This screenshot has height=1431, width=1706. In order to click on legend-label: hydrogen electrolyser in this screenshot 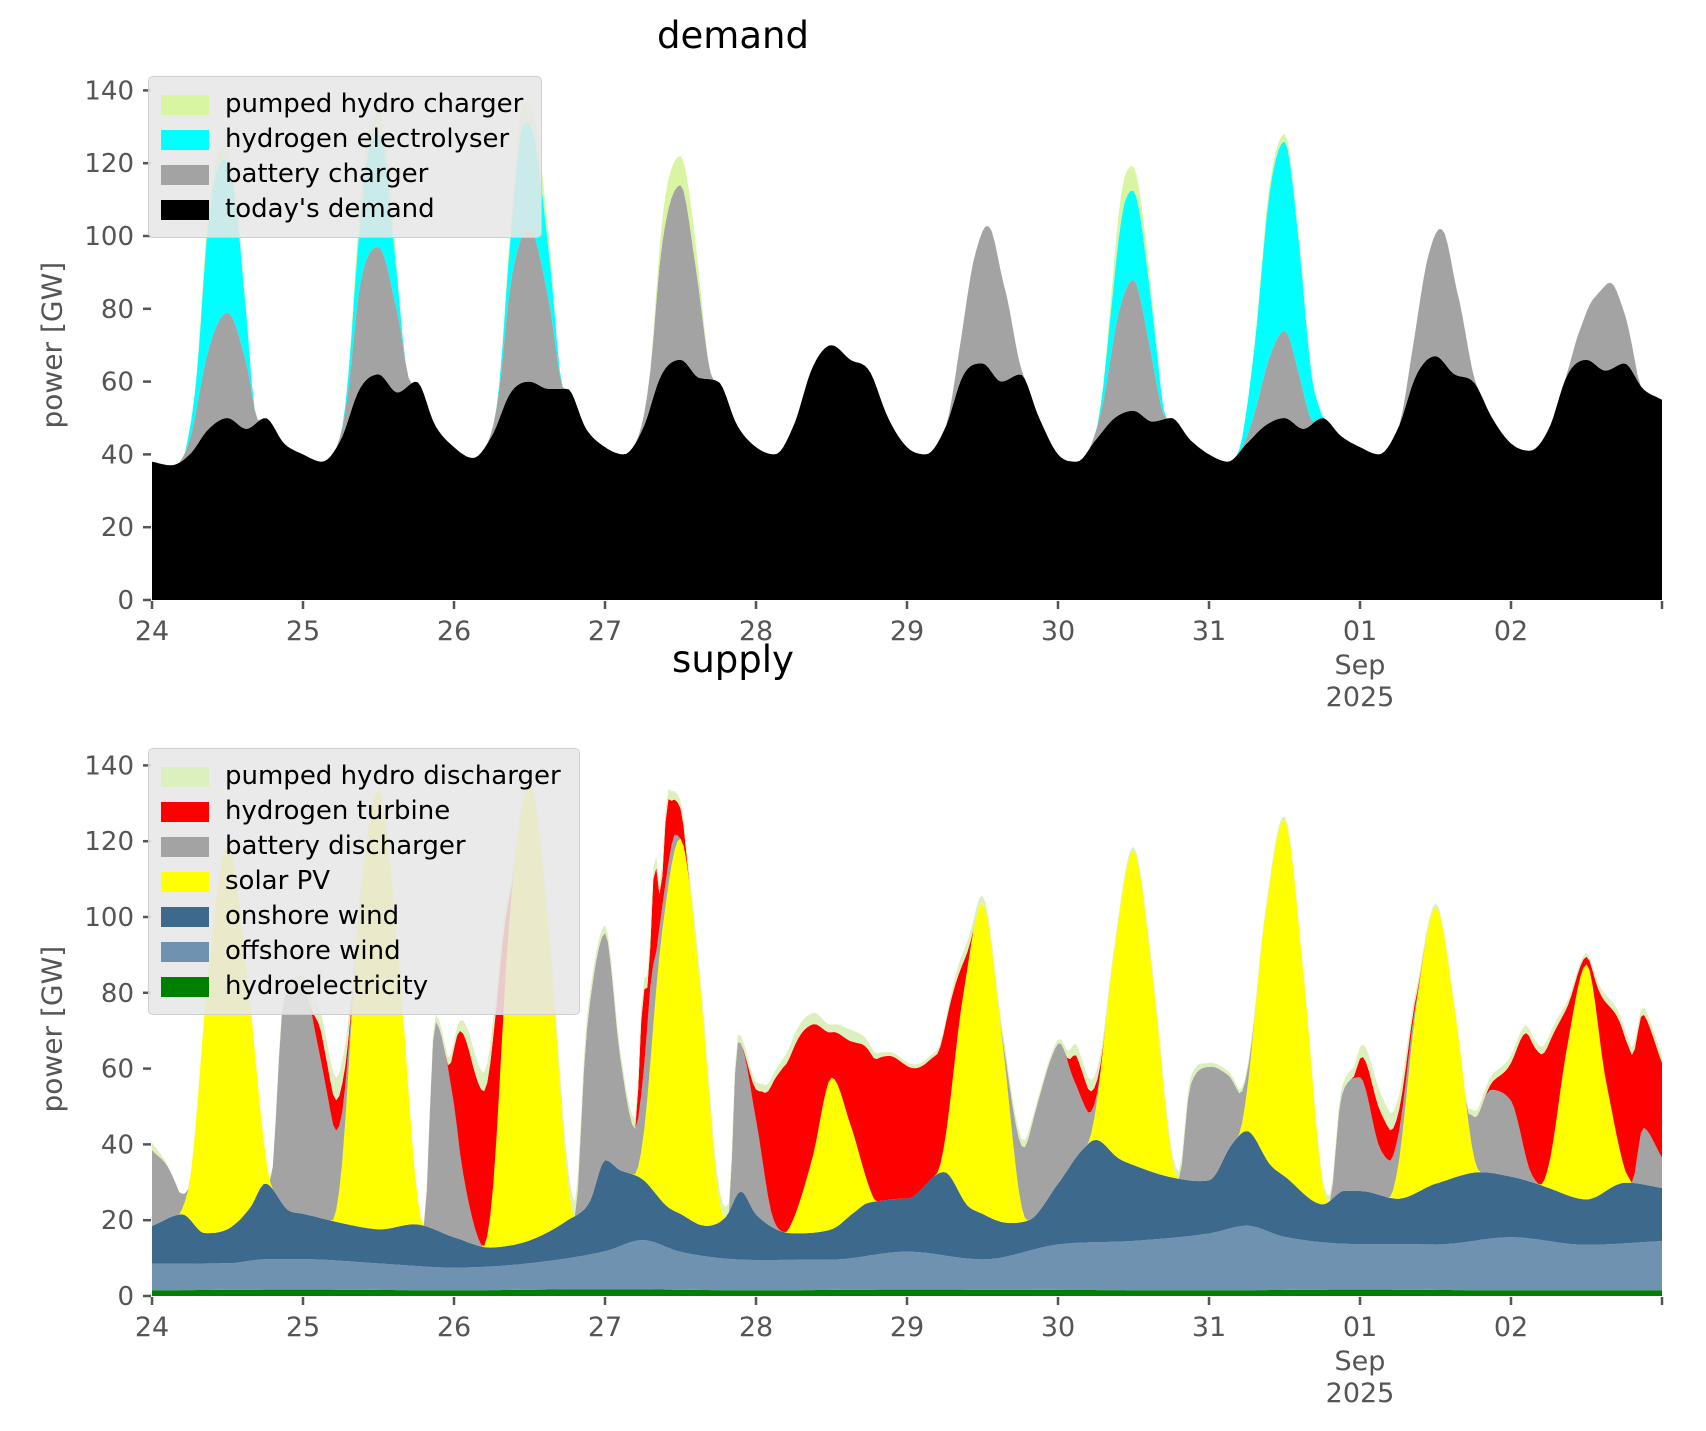, I will do `click(367, 139)`.